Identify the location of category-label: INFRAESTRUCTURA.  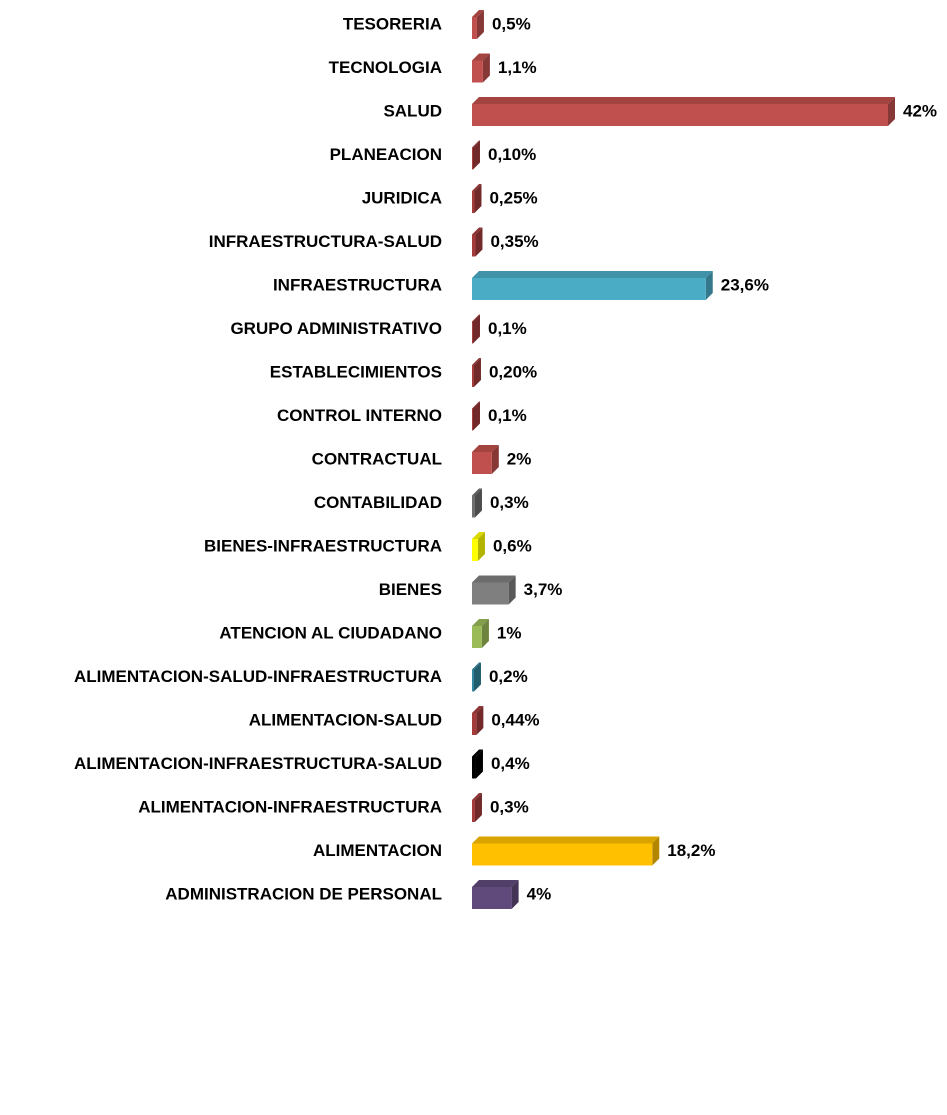
(357, 284).